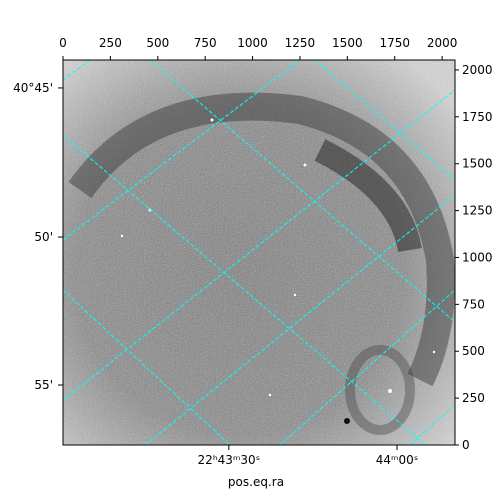  I want to click on dec-tick-label: 50', so click(43, 237).